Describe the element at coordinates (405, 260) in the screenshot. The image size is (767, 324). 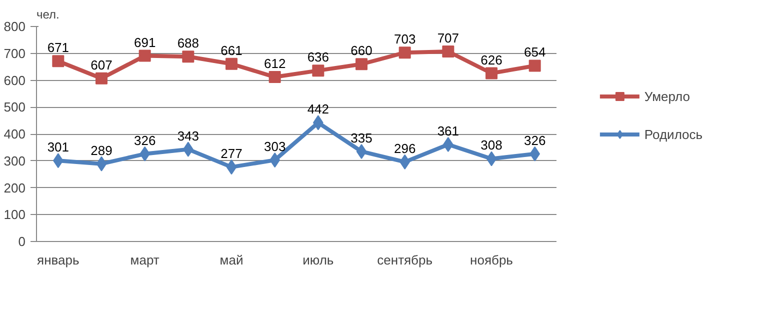
I see `x-tick-label: сентябрь` at that location.